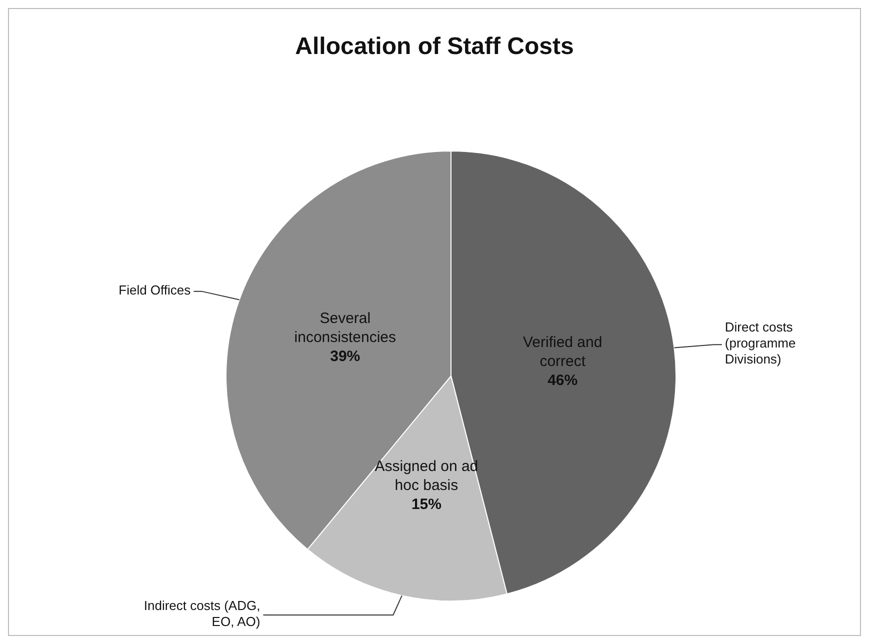  What do you see at coordinates (345, 328) in the screenshot?
I see `text: Several inconsistencies` at bounding box center [345, 328].